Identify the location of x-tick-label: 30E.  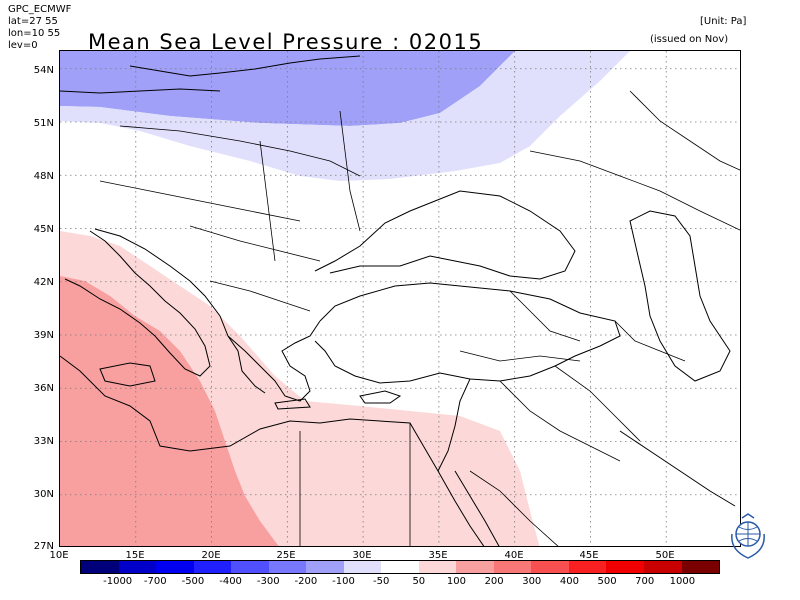
(362, 555).